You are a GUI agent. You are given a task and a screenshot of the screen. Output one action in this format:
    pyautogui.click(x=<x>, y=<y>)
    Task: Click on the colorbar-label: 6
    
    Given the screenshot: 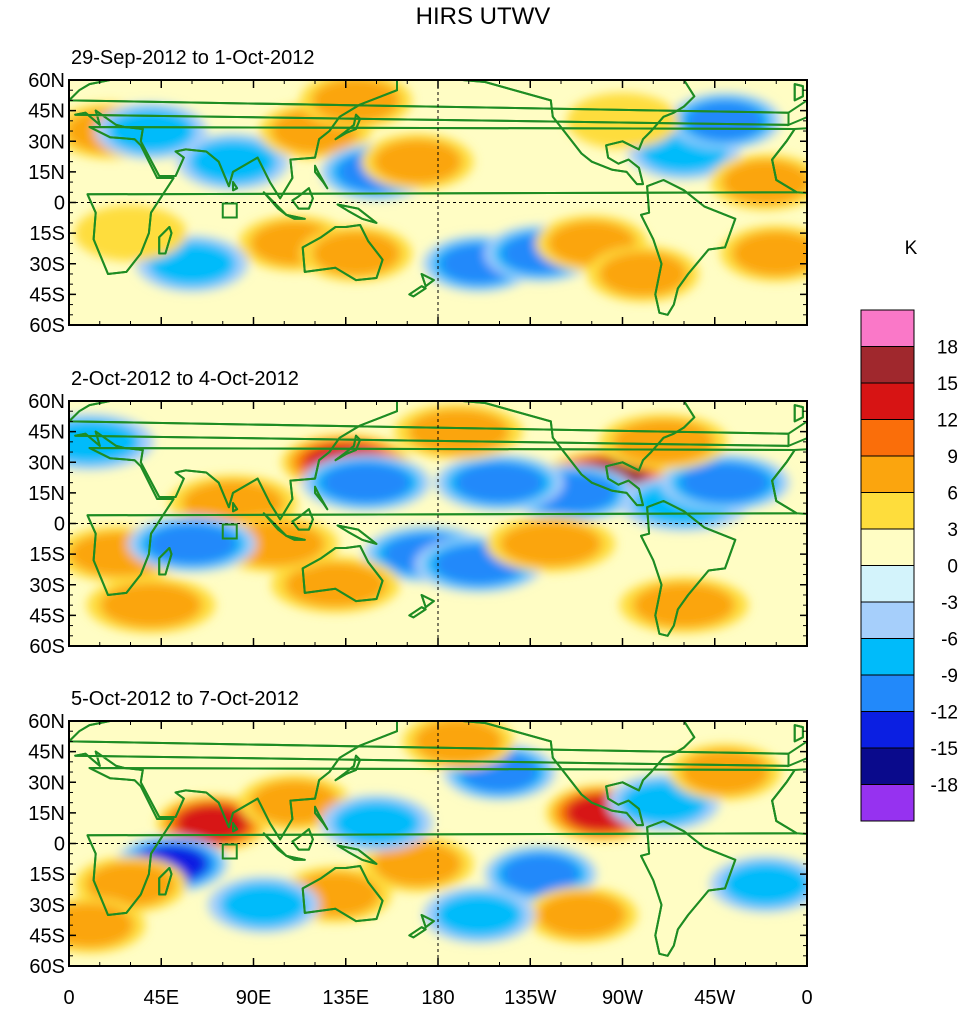 What is the action you would take?
    pyautogui.click(x=952, y=494)
    